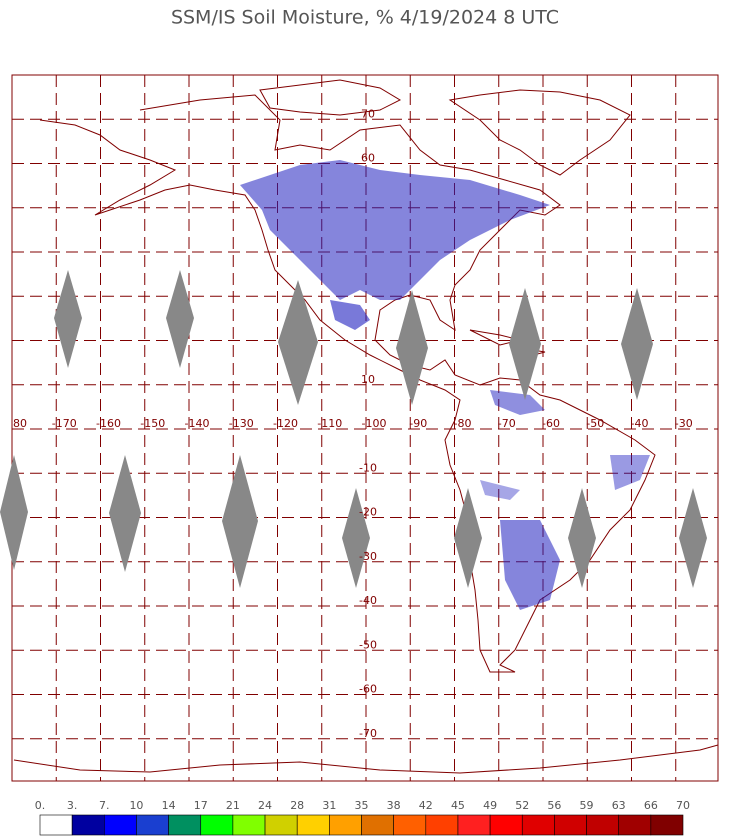 This screenshot has height=840, width=730. What do you see at coordinates (374, 423) in the screenshot?
I see `lon-label: -100` at bounding box center [374, 423].